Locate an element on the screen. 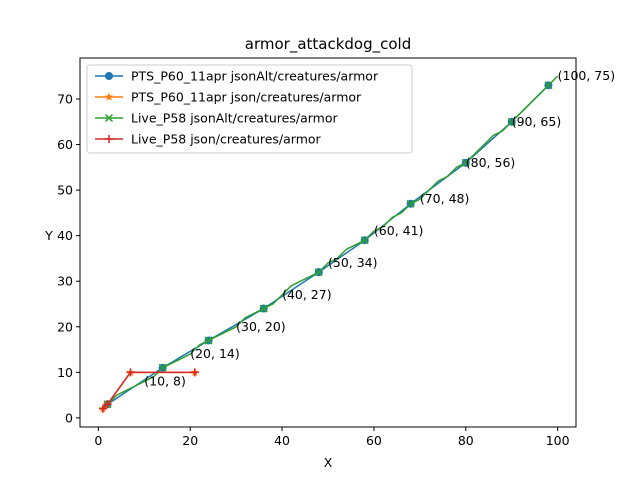  legend-label: PTS_P60_11apr jsonAlt/creatures/armor is located at coordinates (255, 76).